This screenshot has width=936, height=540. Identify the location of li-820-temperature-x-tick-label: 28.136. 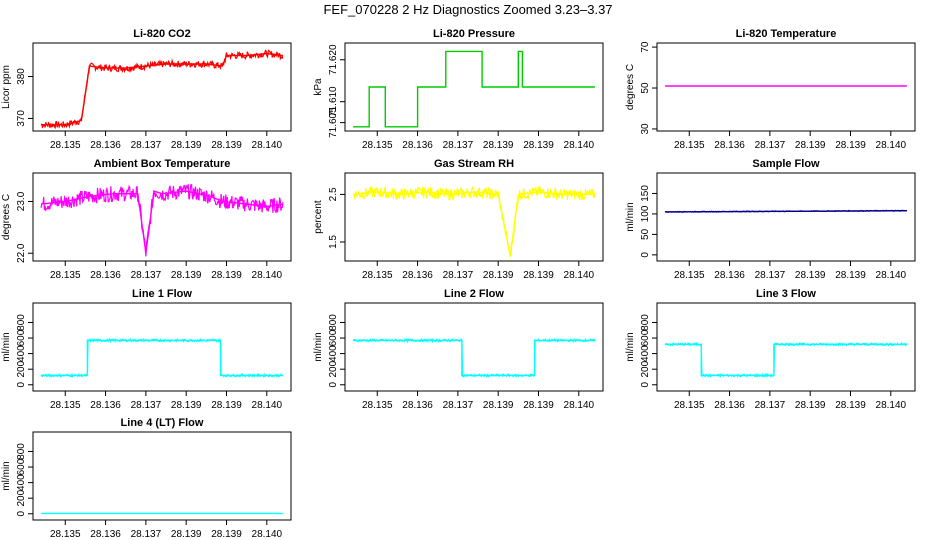
(729, 145).